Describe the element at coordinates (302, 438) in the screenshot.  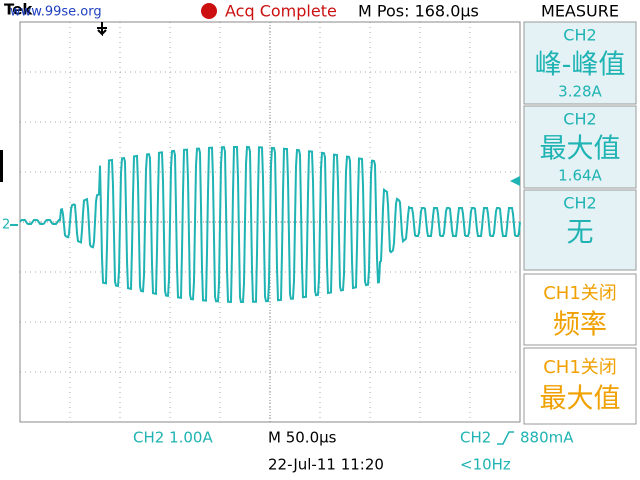
I see `timebase: M 50.0μs` at that location.